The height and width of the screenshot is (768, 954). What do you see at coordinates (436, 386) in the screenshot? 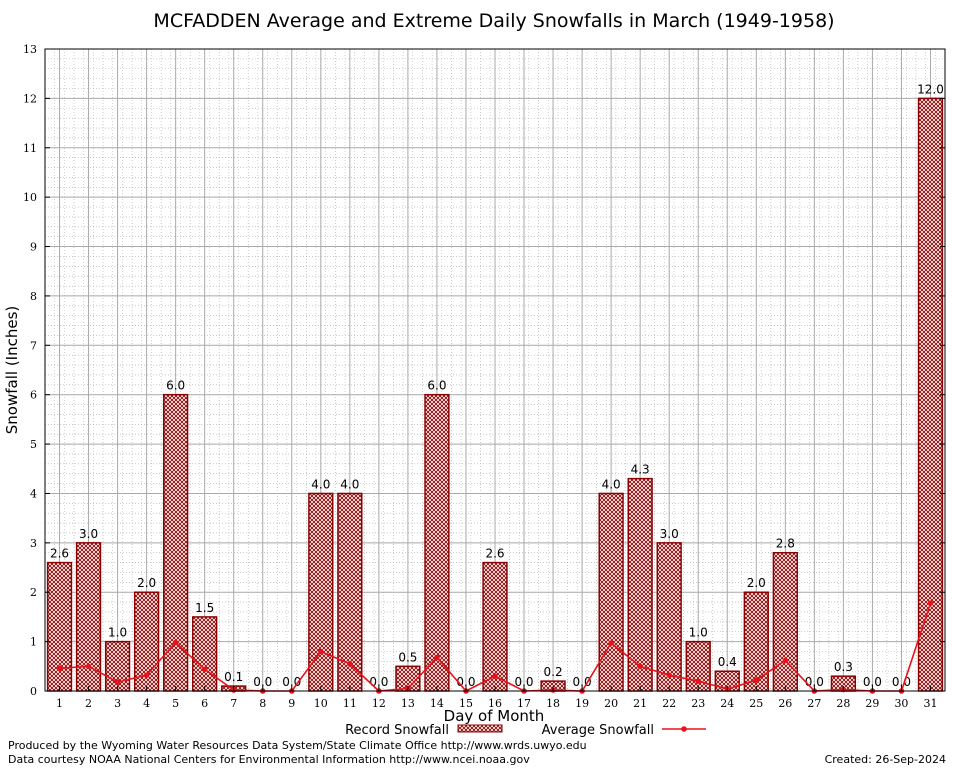
I see `bar-label-day-14: 6.0` at bounding box center [436, 386].